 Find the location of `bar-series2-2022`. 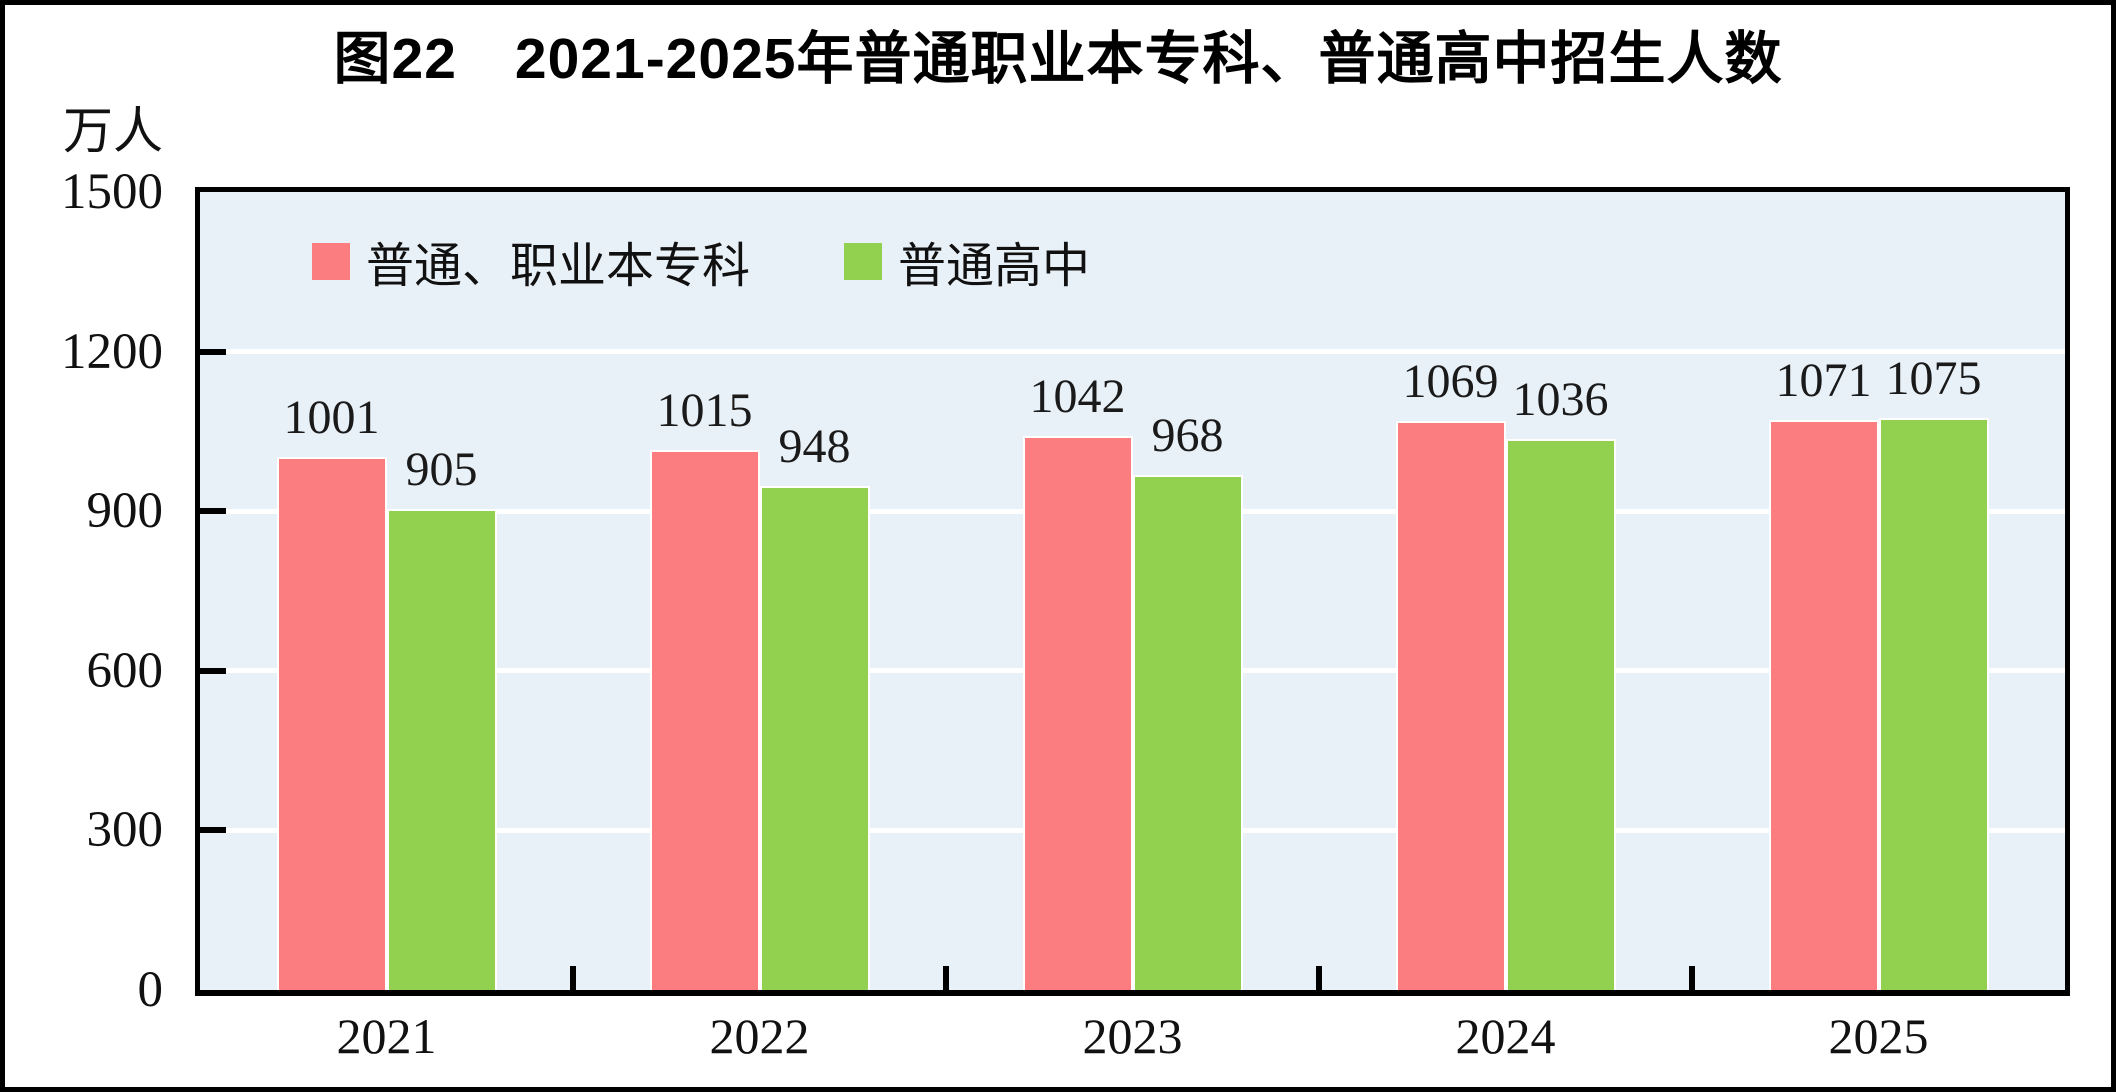

bar-series2-2022 is located at coordinates (814, 737).